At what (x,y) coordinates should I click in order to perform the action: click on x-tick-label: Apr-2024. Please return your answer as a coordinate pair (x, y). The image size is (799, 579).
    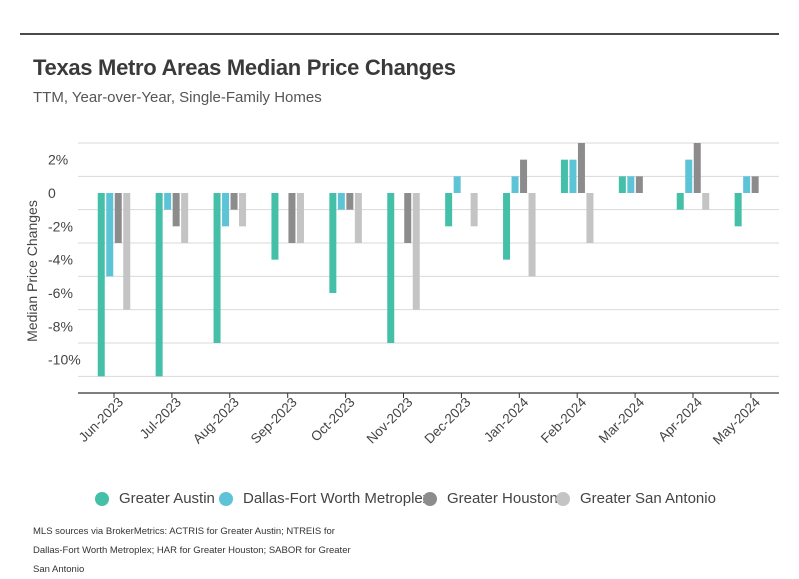
    Looking at the image, I should click on (680, 419).